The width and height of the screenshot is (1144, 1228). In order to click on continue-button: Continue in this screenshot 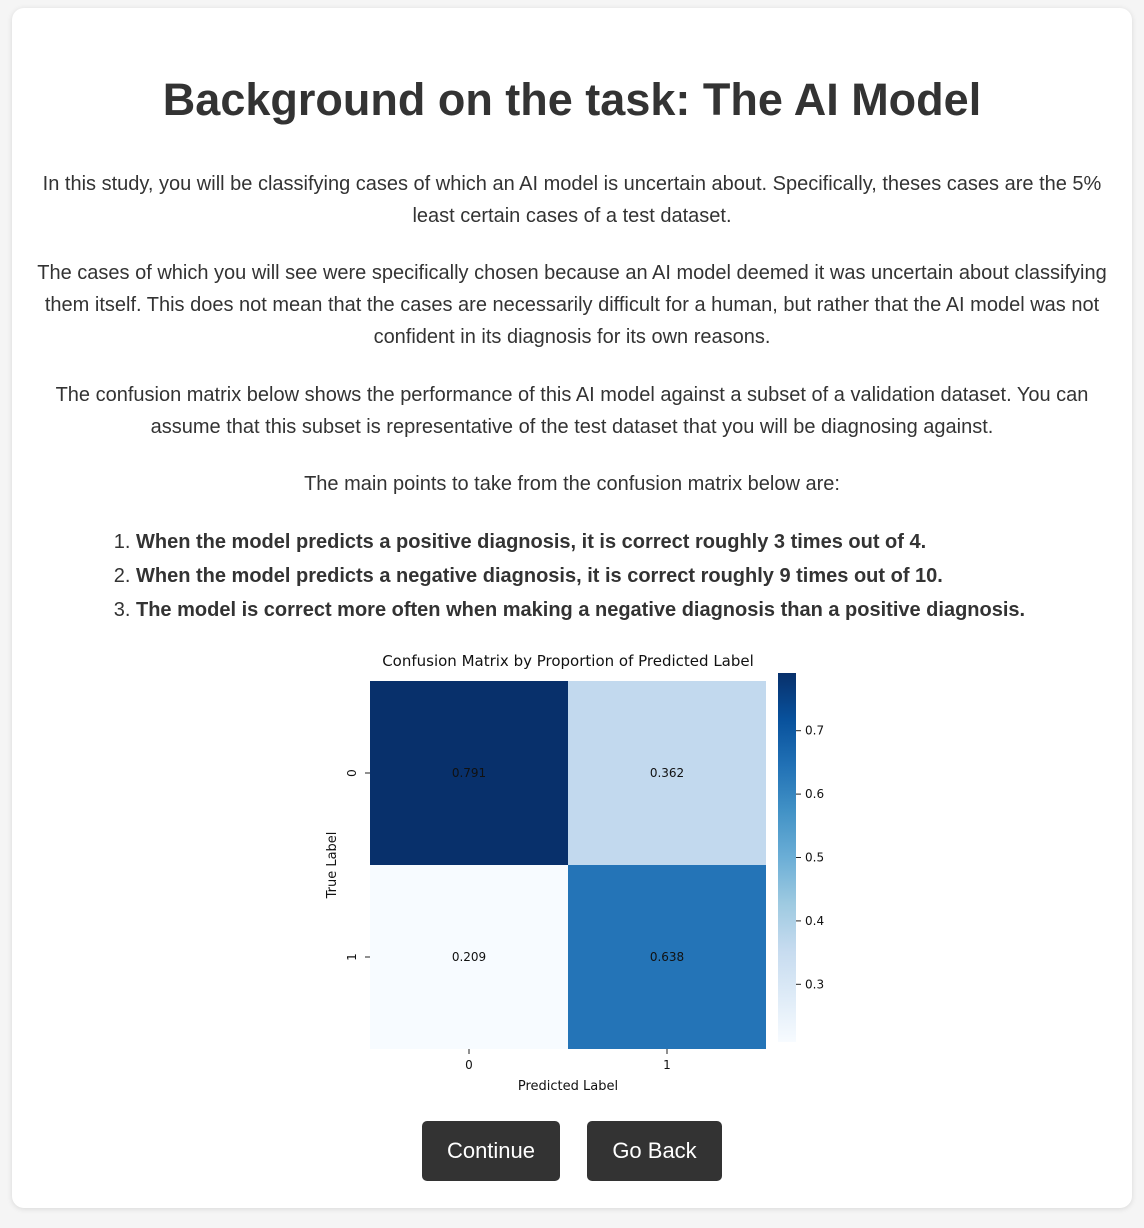, I will do `click(491, 1151)`.